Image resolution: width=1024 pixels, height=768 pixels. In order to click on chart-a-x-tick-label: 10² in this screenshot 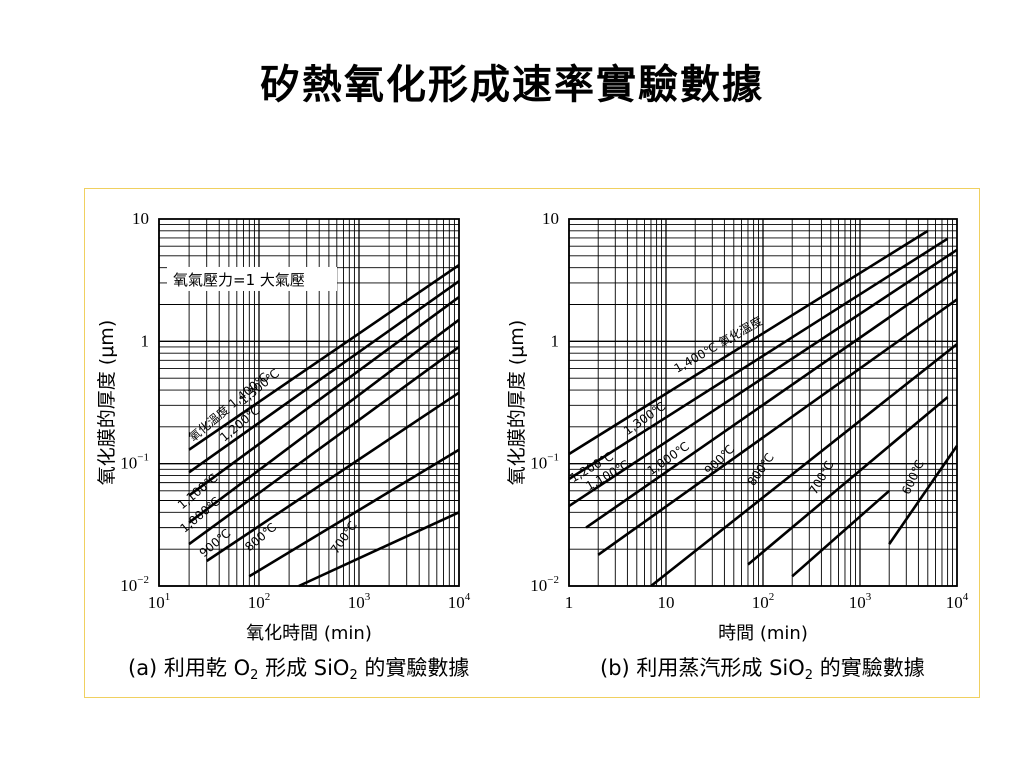, I will do `click(259, 601)`.